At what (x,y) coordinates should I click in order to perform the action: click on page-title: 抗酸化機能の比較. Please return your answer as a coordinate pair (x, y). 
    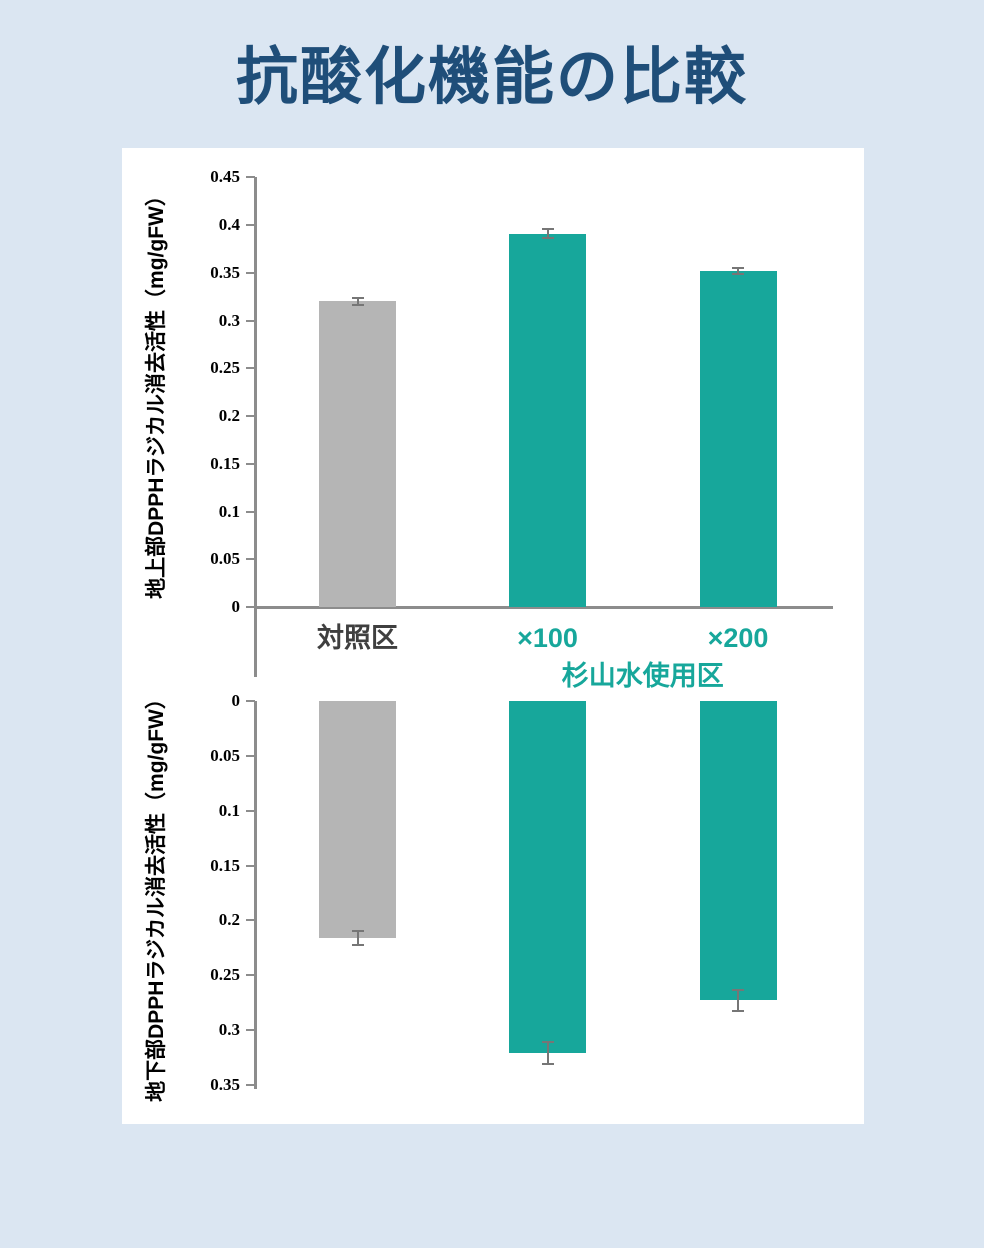
    Looking at the image, I should click on (491, 77).